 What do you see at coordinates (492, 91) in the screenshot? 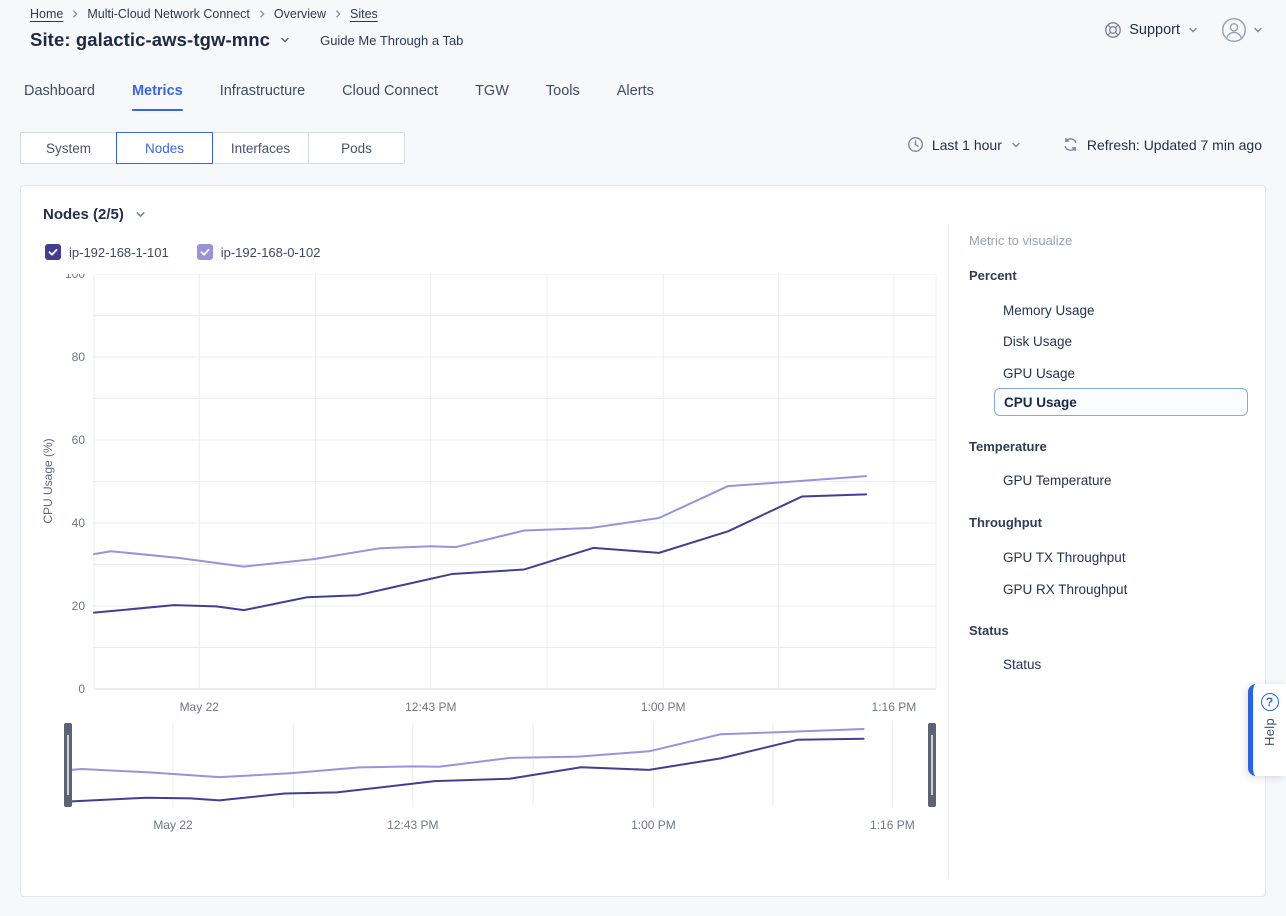
I see `tab-tgw: TGW` at bounding box center [492, 91].